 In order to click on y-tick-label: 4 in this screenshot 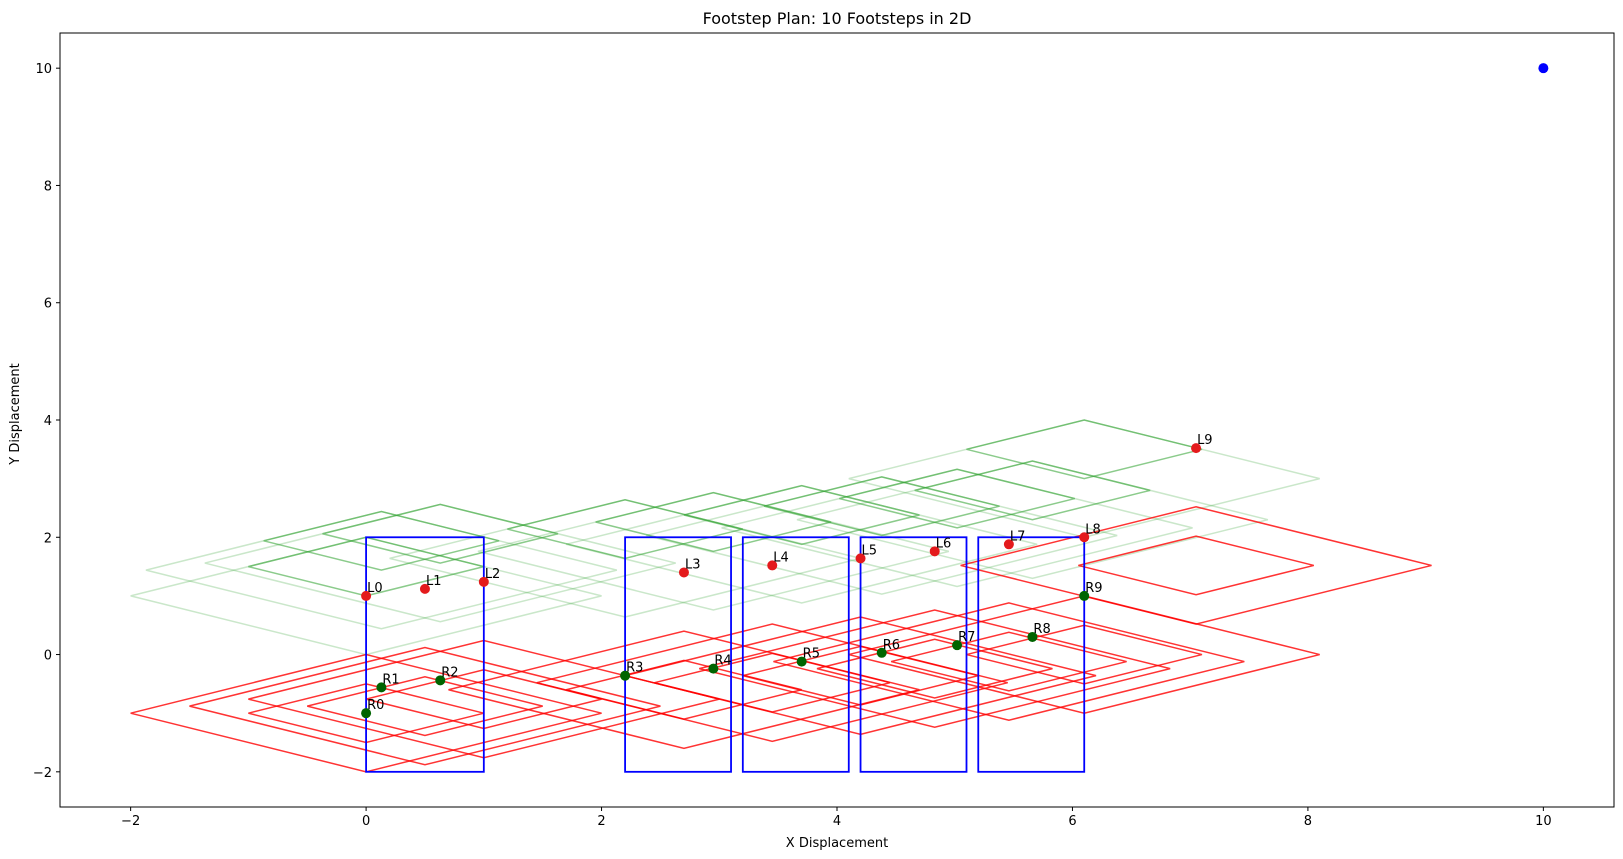, I will do `click(48, 421)`.